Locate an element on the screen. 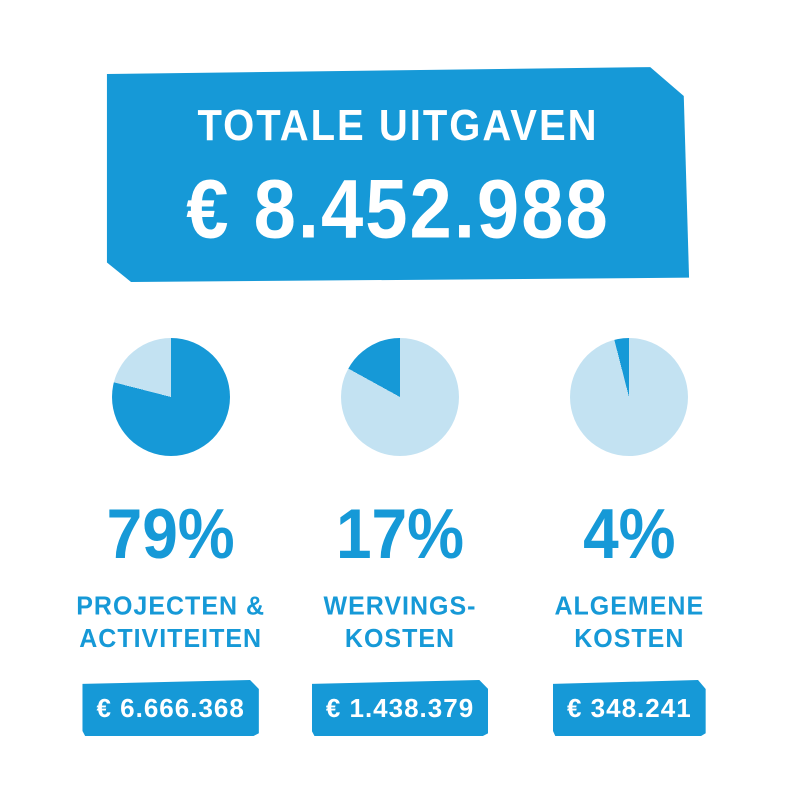  banner-title: TOTALE UITGAVEN is located at coordinates (398, 126).